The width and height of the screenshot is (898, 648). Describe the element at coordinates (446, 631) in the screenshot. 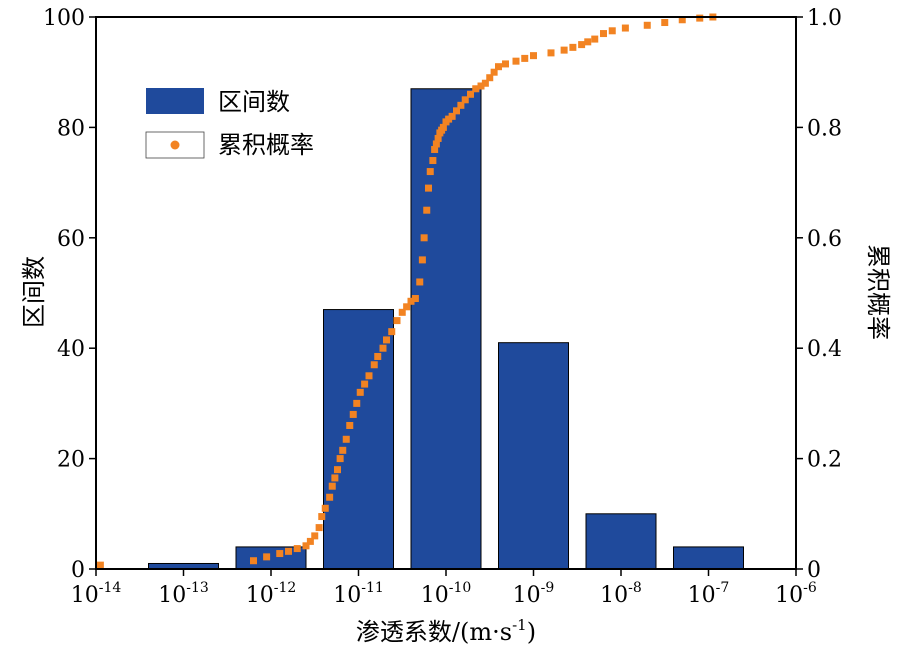

I see `x-axis-label: 渗透系数/(m·s-1)` at that location.